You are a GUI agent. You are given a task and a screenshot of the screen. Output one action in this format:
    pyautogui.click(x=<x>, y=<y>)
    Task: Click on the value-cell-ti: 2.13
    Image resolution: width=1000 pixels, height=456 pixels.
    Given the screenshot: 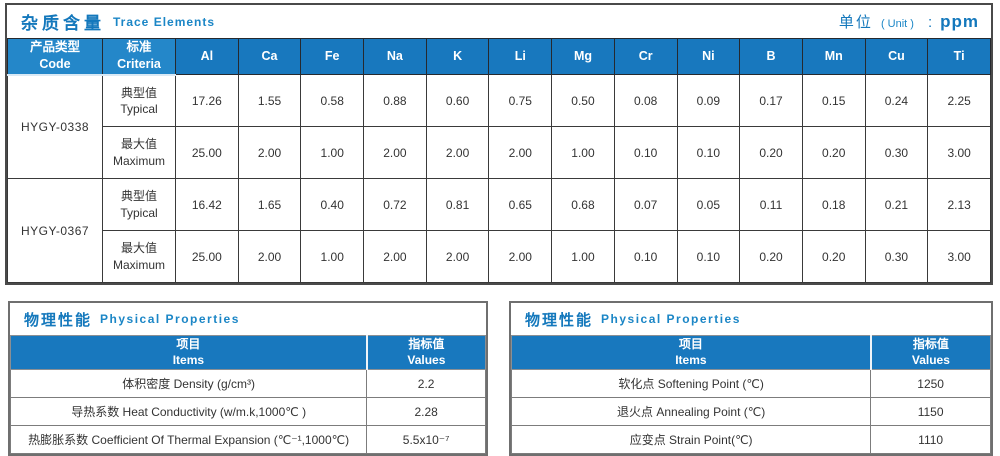 What is the action you would take?
    pyautogui.click(x=959, y=204)
    